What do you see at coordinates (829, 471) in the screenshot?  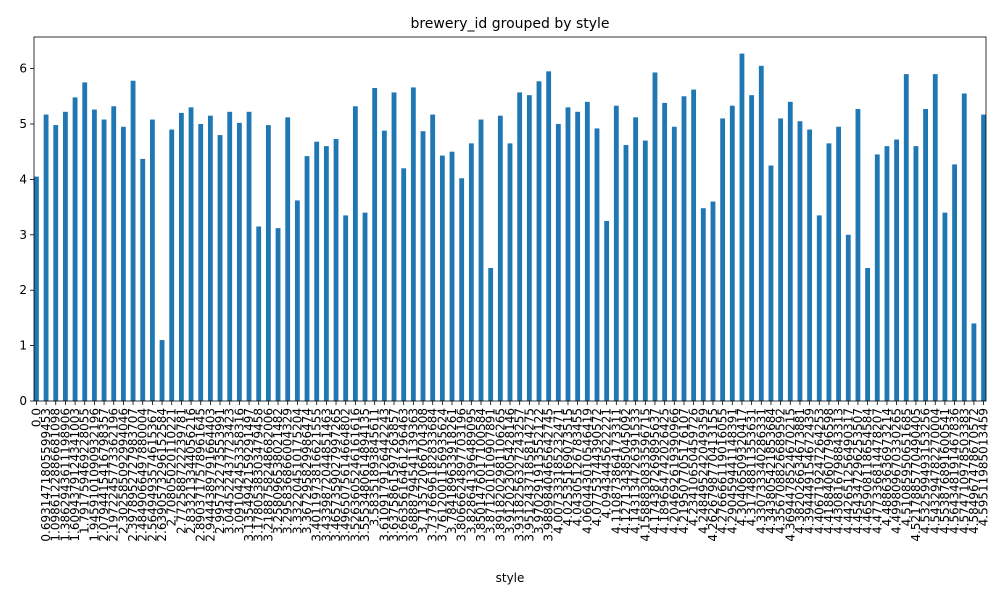 I see `x-tick-label: 4.418840607796598` at bounding box center [829, 471].